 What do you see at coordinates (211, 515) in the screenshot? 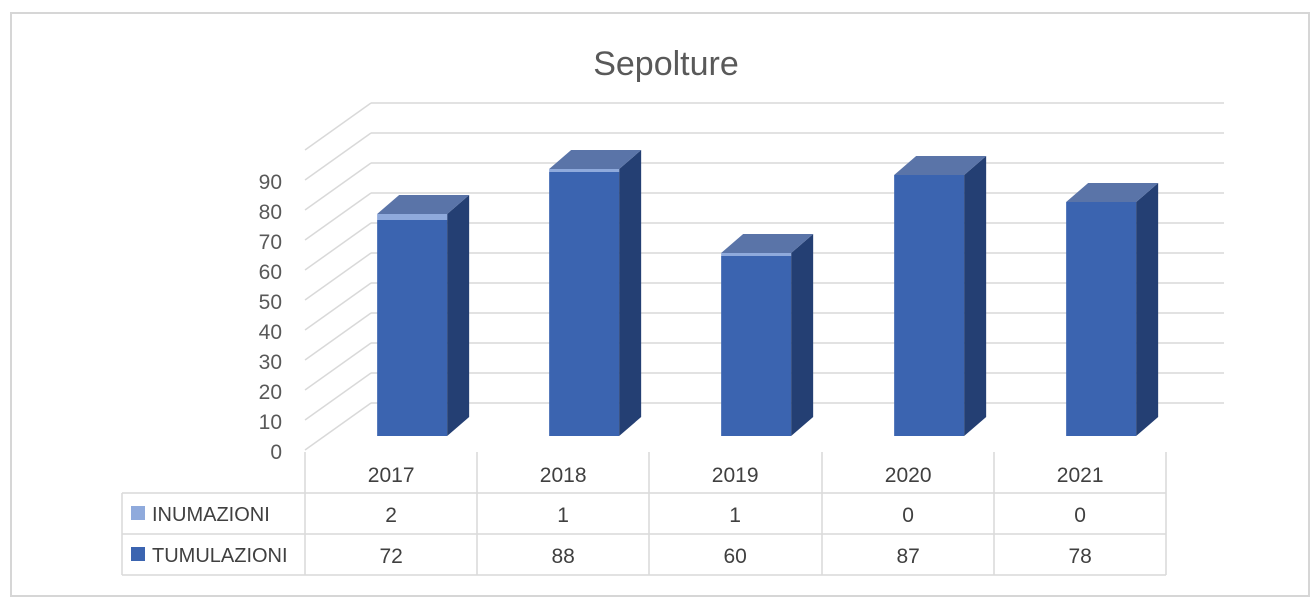
I see `legend-label: INUMAZIONI` at bounding box center [211, 515].